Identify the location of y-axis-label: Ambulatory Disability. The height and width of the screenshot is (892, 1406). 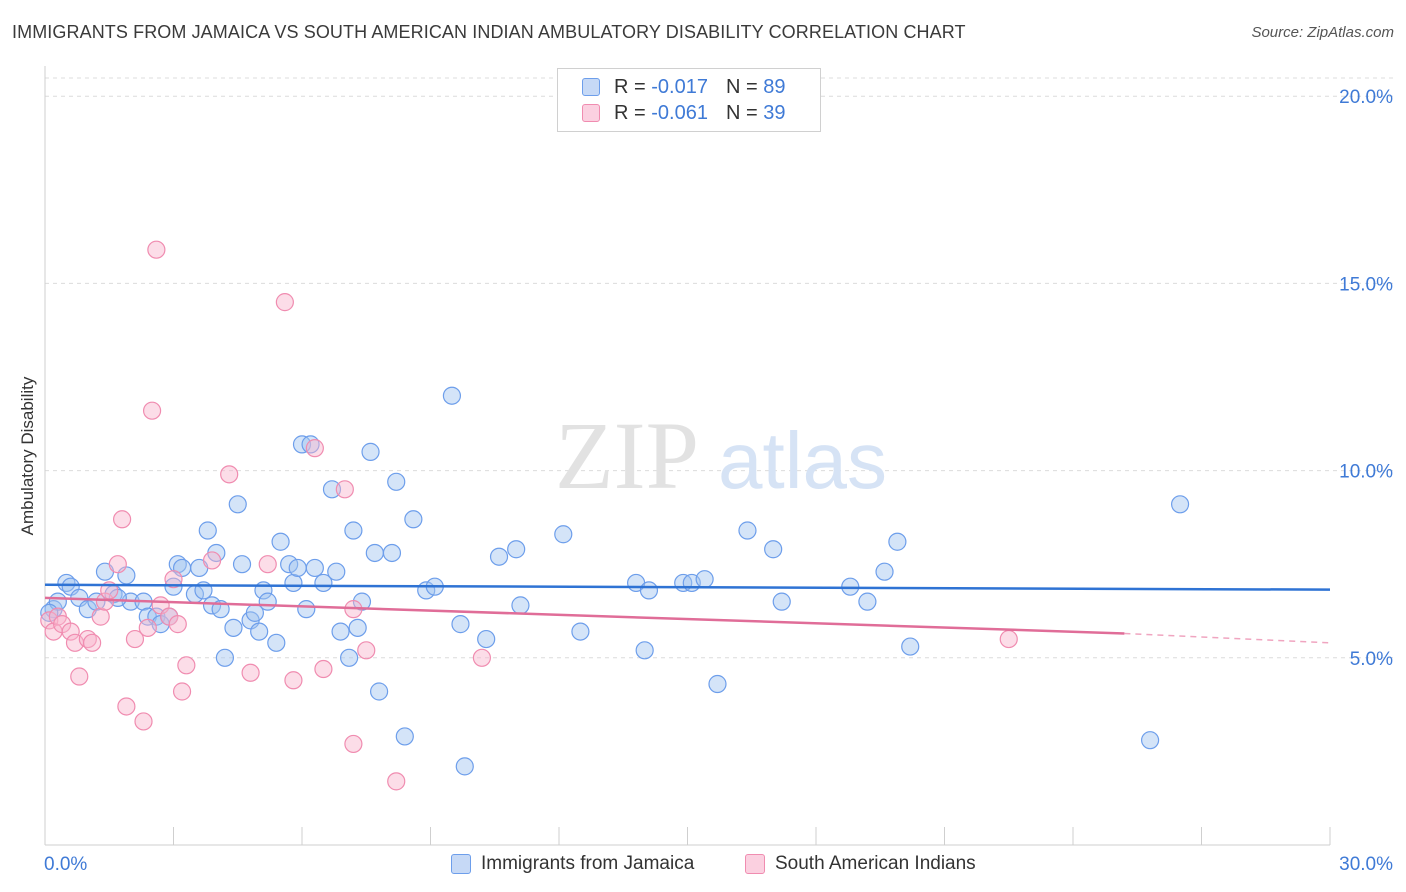
(27, 456).